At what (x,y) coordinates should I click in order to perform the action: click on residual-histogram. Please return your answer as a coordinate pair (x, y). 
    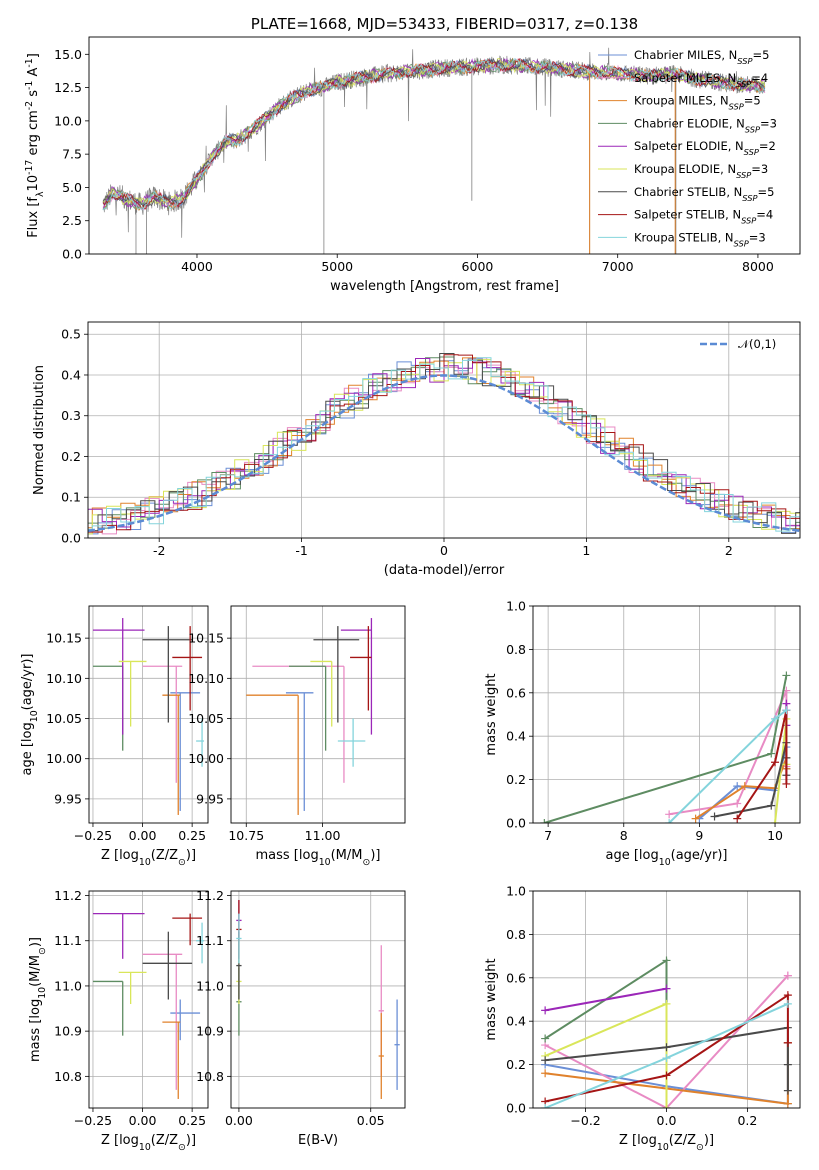
    Looking at the image, I should click on (444, 443).